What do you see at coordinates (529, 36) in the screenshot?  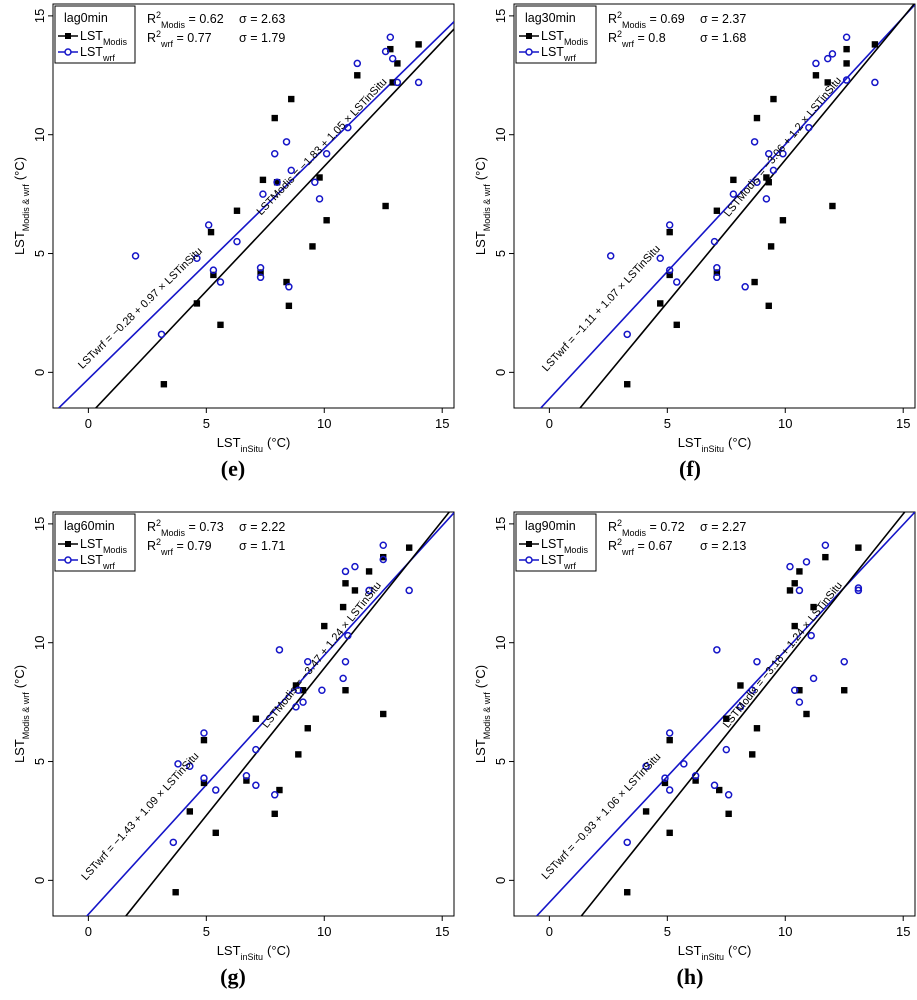 I see `legend-modis-marker` at bounding box center [529, 36].